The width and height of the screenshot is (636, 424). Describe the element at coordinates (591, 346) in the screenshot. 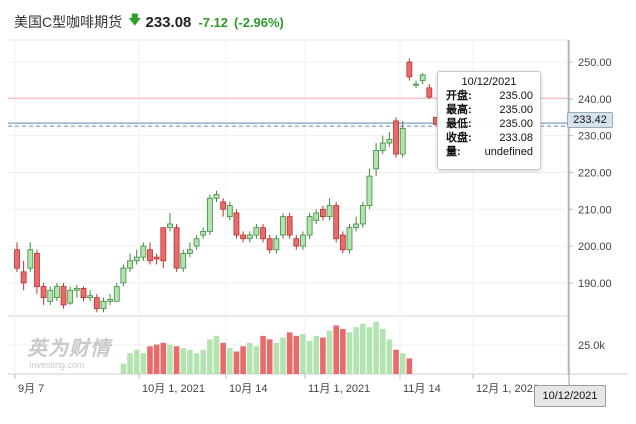

I see `volume-tick-label: 25.0k` at that location.